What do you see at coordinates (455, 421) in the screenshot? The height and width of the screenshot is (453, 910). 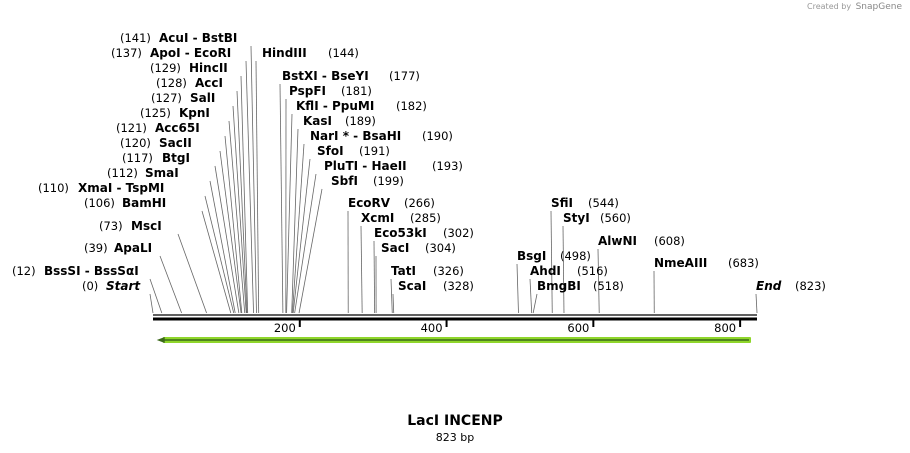 I see `sequence-title: LacI INCENP` at bounding box center [455, 421].